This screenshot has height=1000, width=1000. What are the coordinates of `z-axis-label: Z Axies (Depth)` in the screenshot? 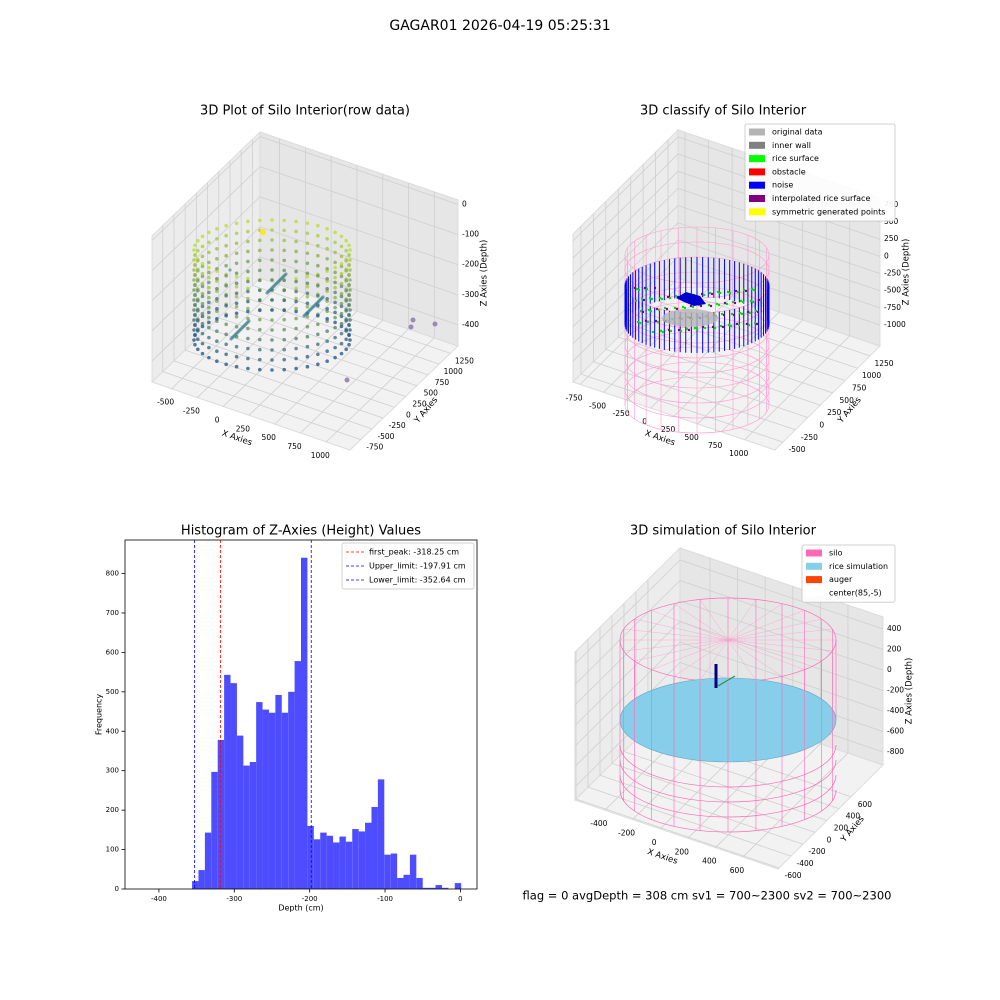 It's located at (910, 691).